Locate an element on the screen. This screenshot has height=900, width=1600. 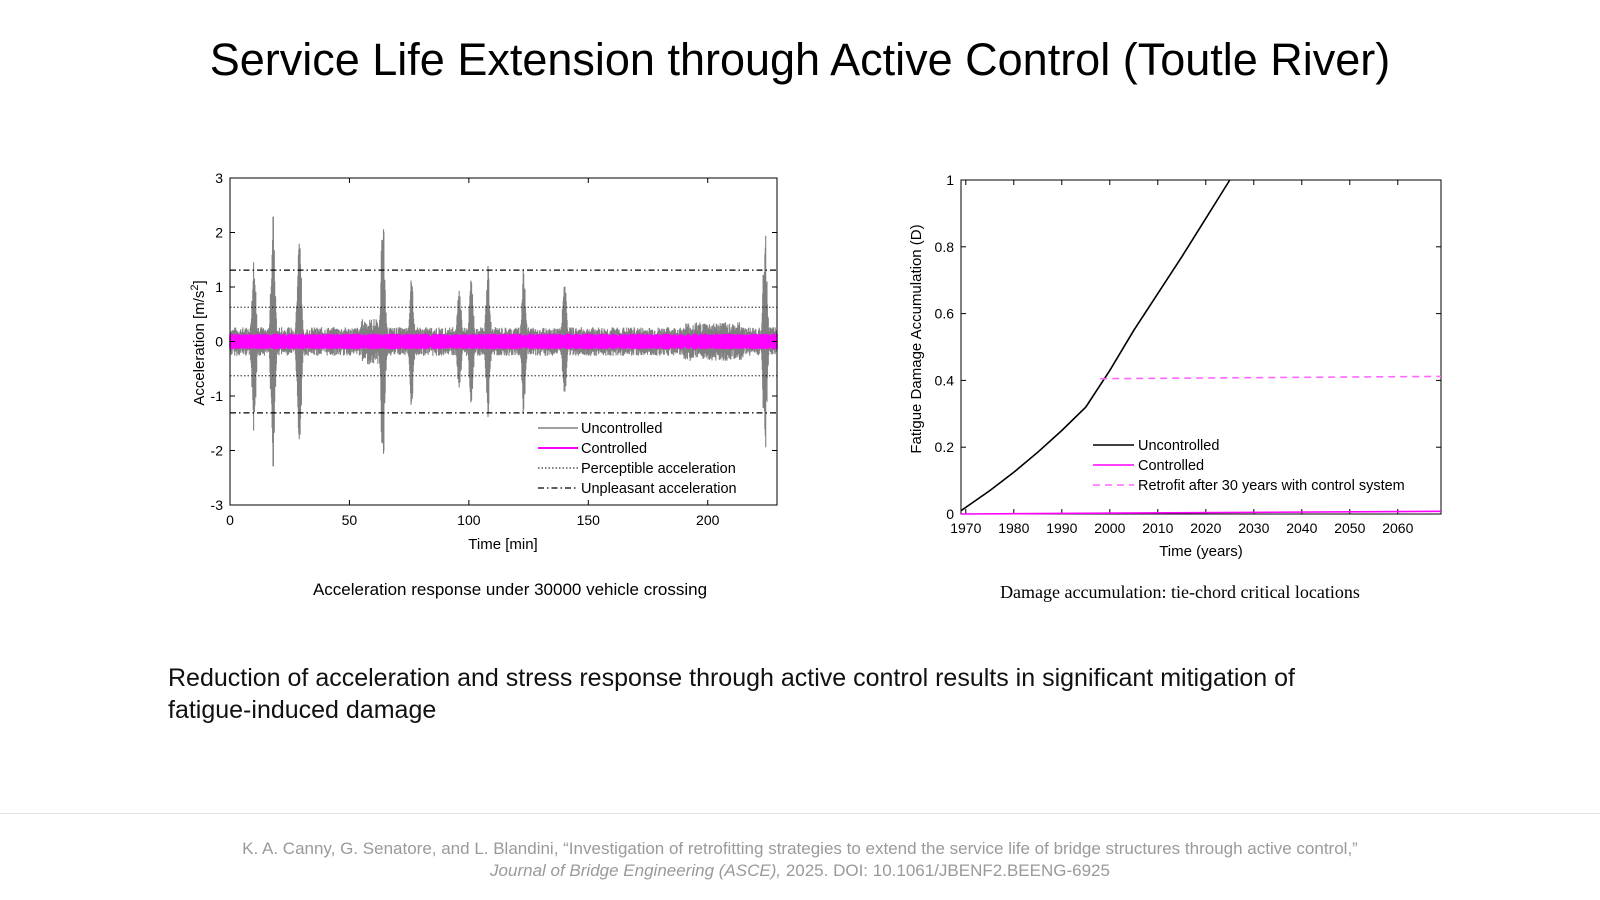
x-tick-label: 2010 is located at coordinates (1157, 528).